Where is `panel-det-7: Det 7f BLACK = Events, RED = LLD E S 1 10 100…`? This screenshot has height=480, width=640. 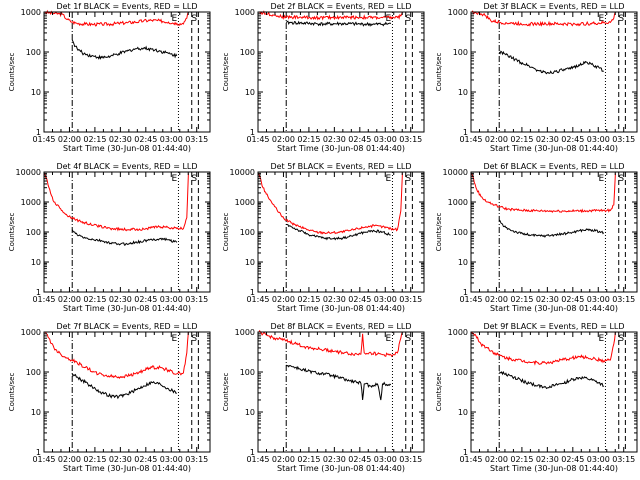 panel-det-7: Det 7f BLACK = Events, RED = LLD E S 1 10 100… is located at coordinates (109, 397).